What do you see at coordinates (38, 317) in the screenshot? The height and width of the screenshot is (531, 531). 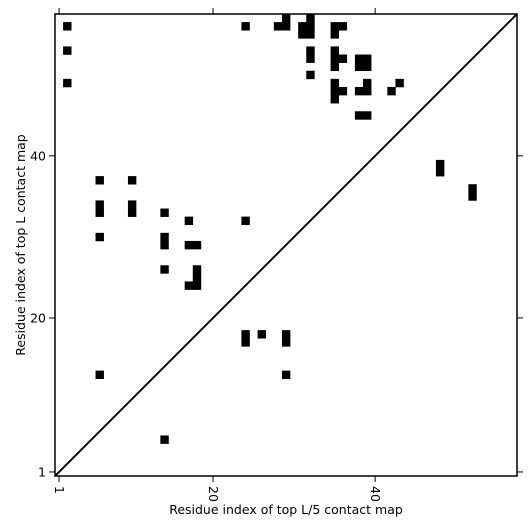 I see `y-tick-label: 20` at bounding box center [38, 317].